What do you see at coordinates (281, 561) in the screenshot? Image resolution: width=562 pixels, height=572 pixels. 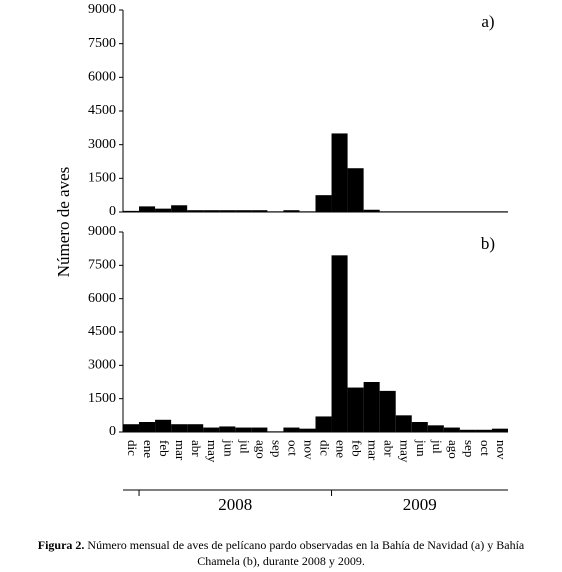 I see `caption-line: Chamela (b), durante 2008 y 2009.` at bounding box center [281, 561].